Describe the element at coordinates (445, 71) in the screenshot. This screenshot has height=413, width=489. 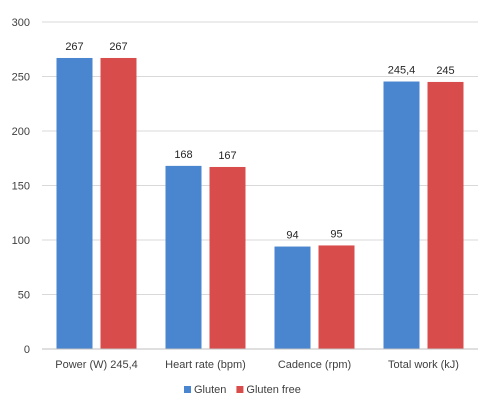
I see `data-label: 245` at that location.